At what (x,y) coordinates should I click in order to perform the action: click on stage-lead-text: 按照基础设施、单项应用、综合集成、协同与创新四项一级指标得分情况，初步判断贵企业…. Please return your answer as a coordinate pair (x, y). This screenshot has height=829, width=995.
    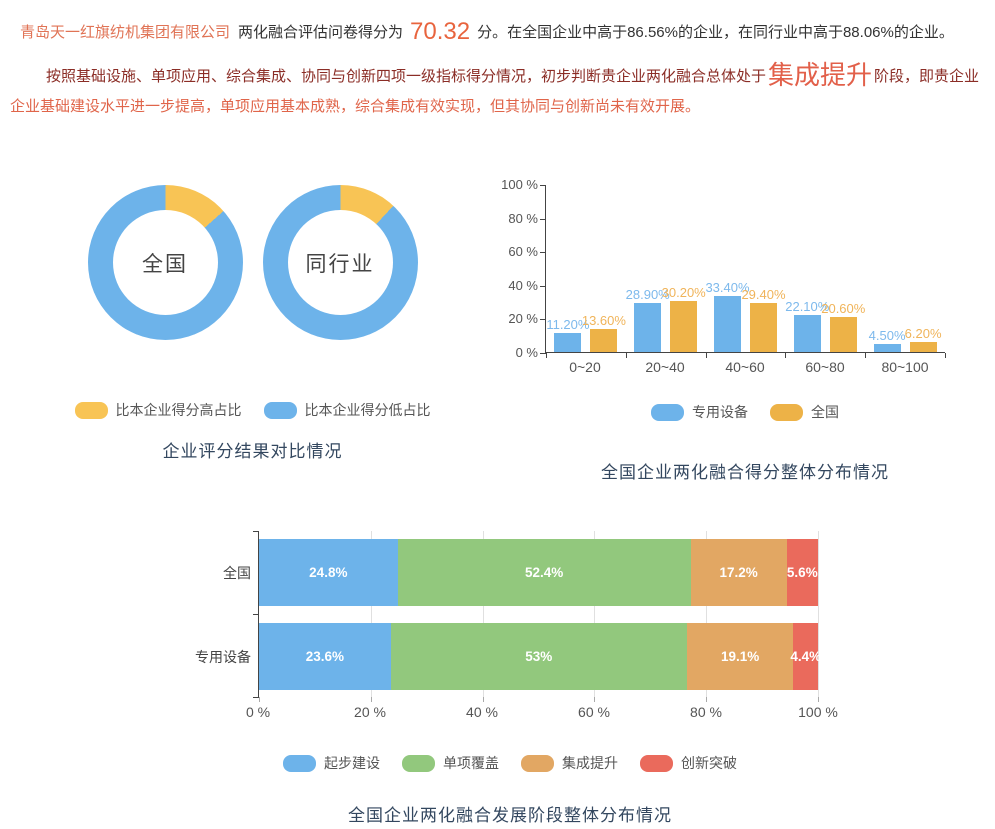
    Looking at the image, I should click on (406, 76).